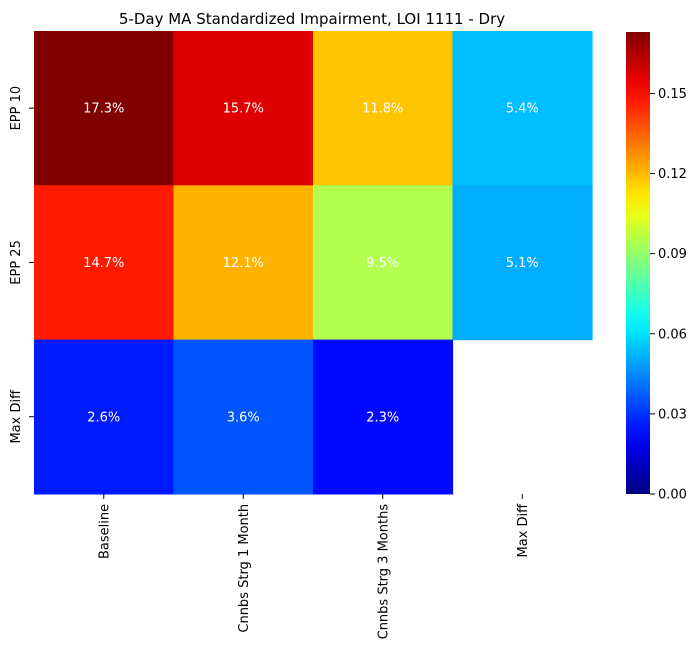  I want to click on cell-label: 12.1%, so click(243, 263).